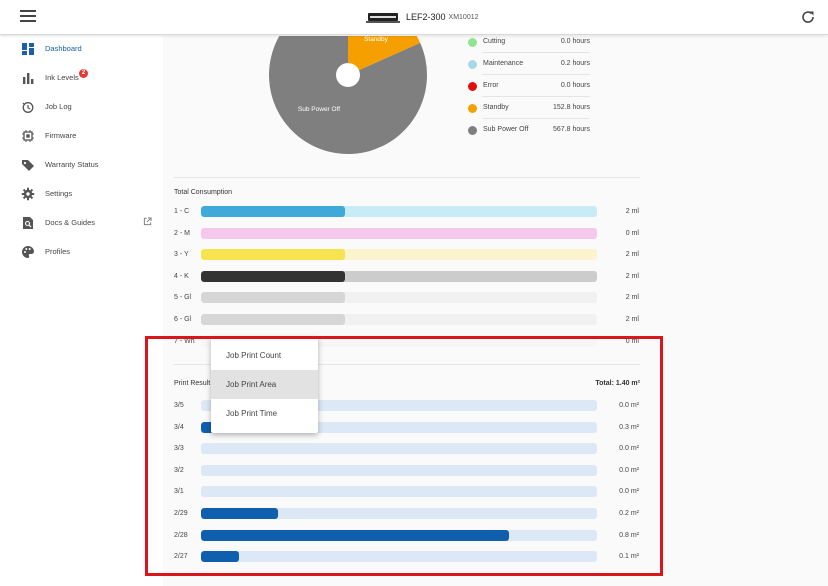 Image resolution: width=828 pixels, height=586 pixels. Describe the element at coordinates (179, 427) in the screenshot. I see `print-row-label: 3/4` at that location.